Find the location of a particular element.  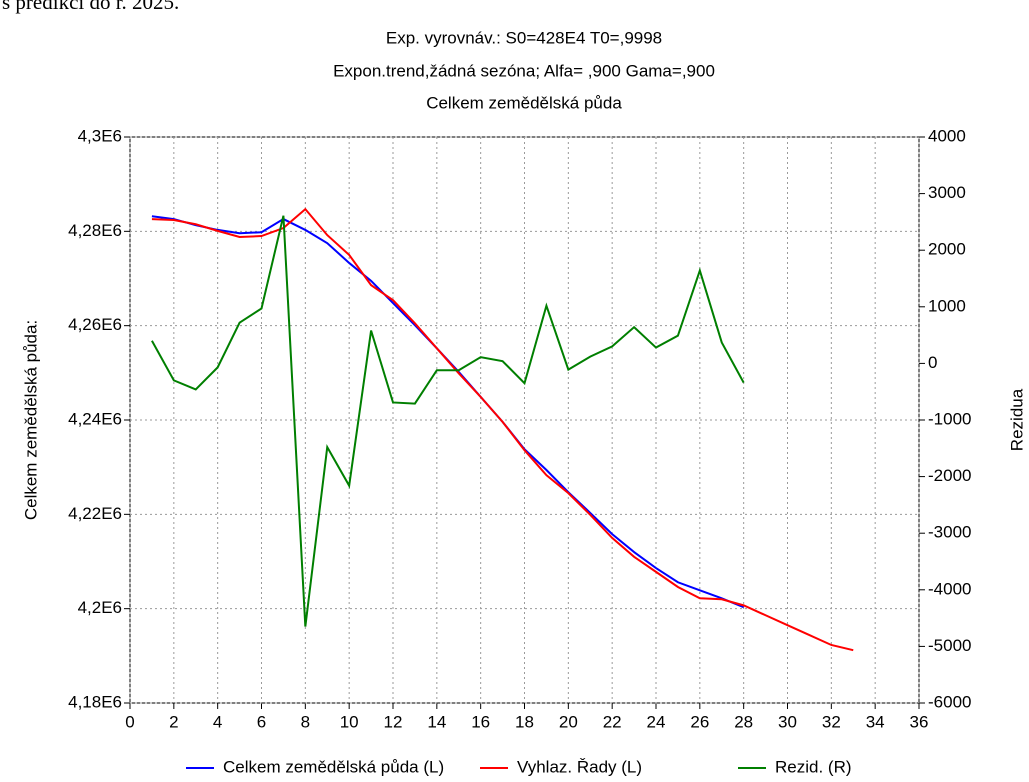

x-tick-label: 2 is located at coordinates (173, 721).